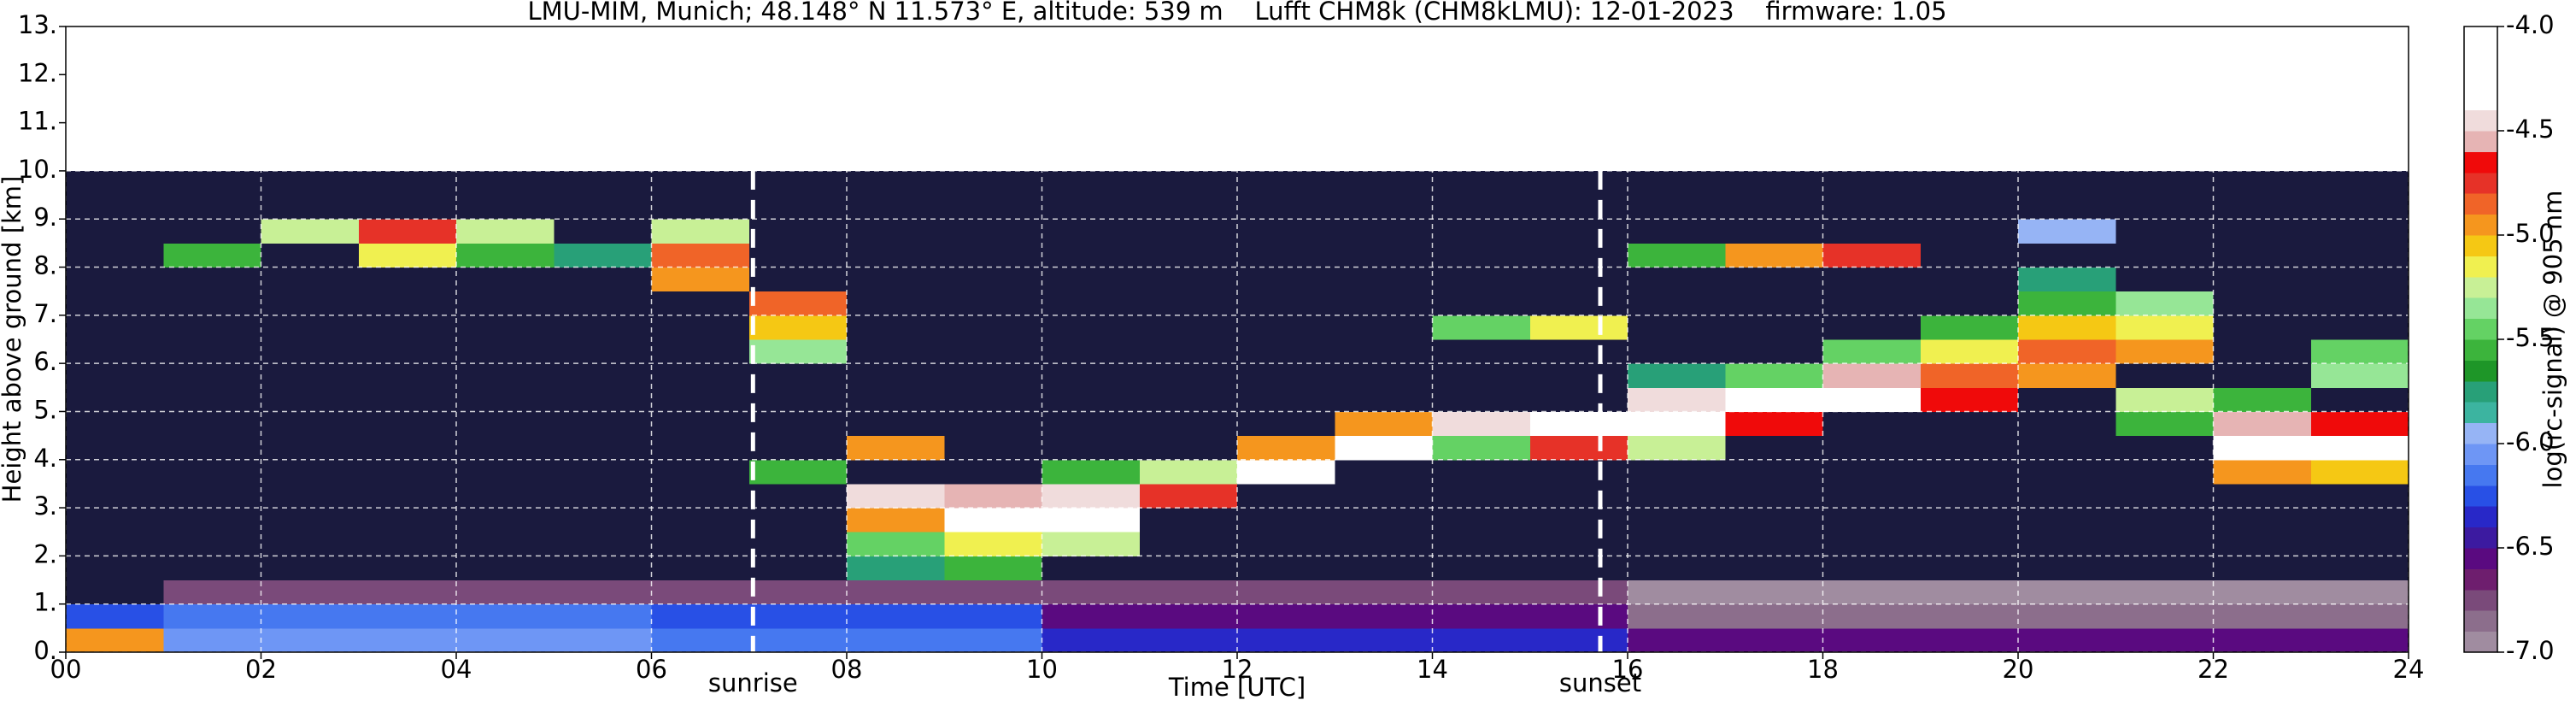  What do you see at coordinates (66, 669) in the screenshot?
I see `x-tick-label: 00` at bounding box center [66, 669].